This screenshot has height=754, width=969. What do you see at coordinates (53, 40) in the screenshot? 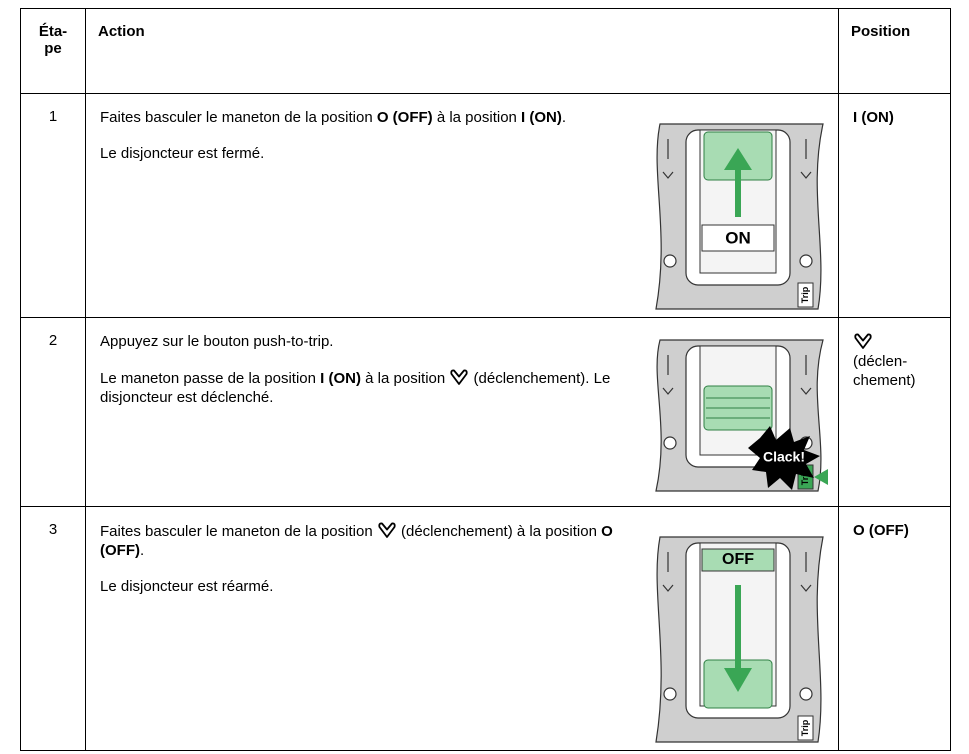
I see `header-text: Éta-pe` at bounding box center [53, 40].